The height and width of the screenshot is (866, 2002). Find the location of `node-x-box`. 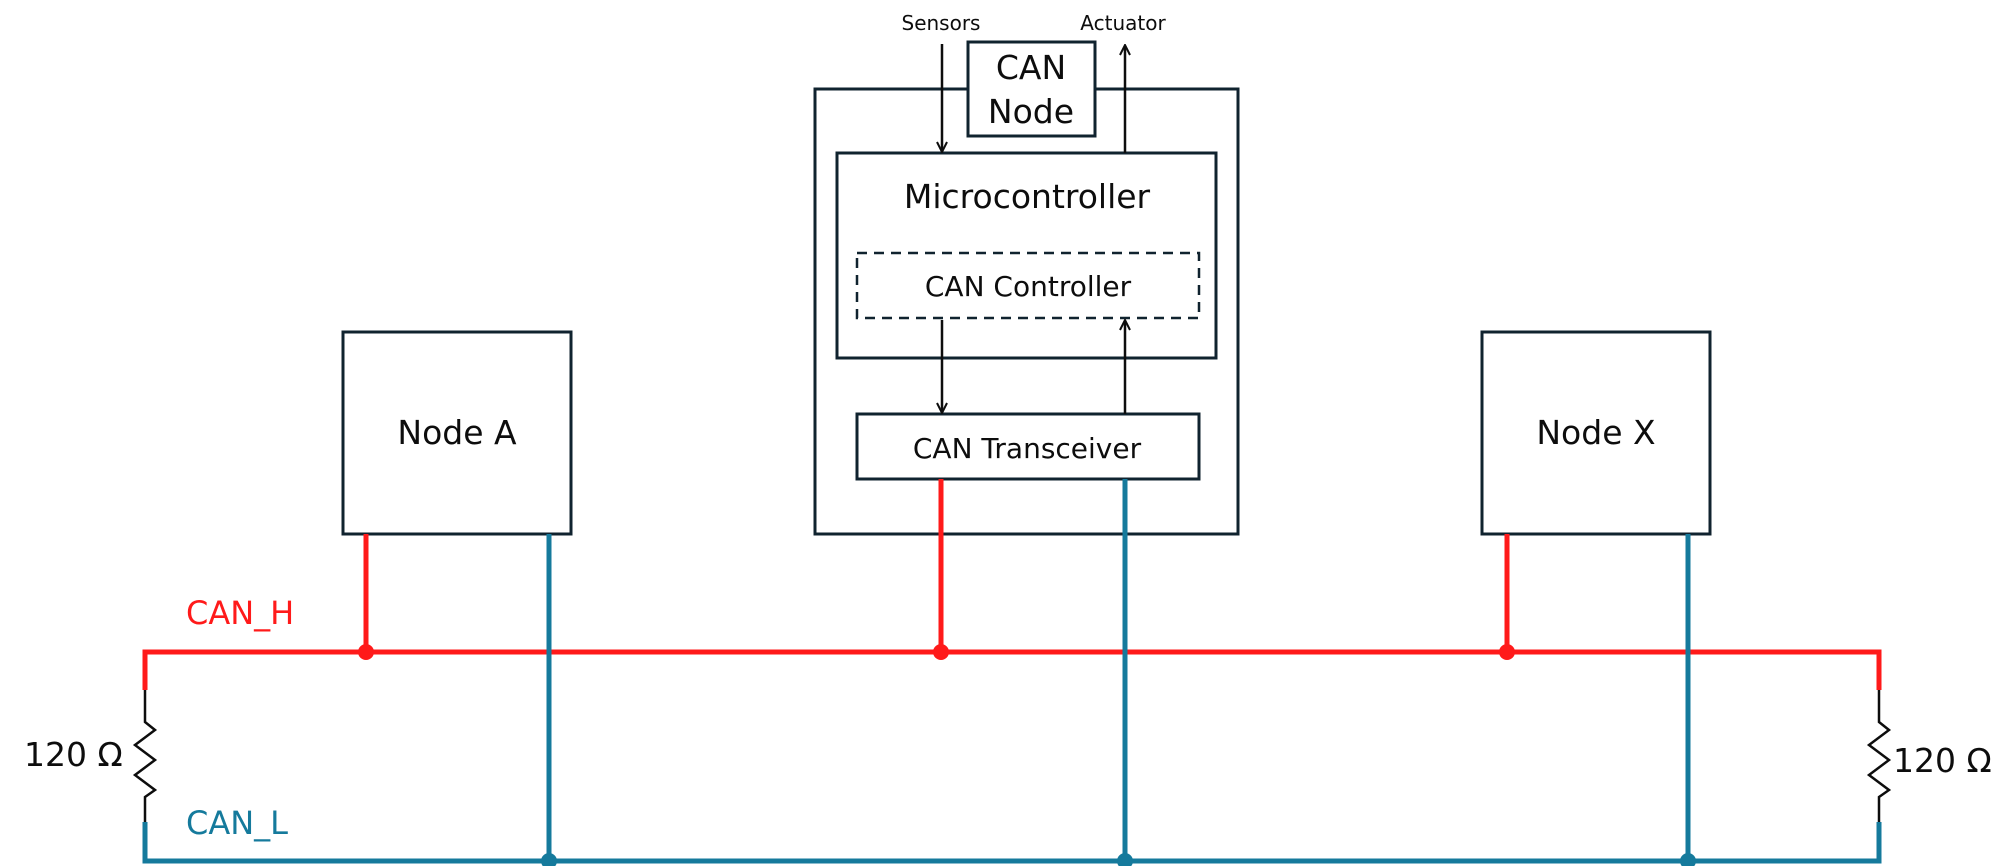

node-x-box is located at coordinates (1596, 433).